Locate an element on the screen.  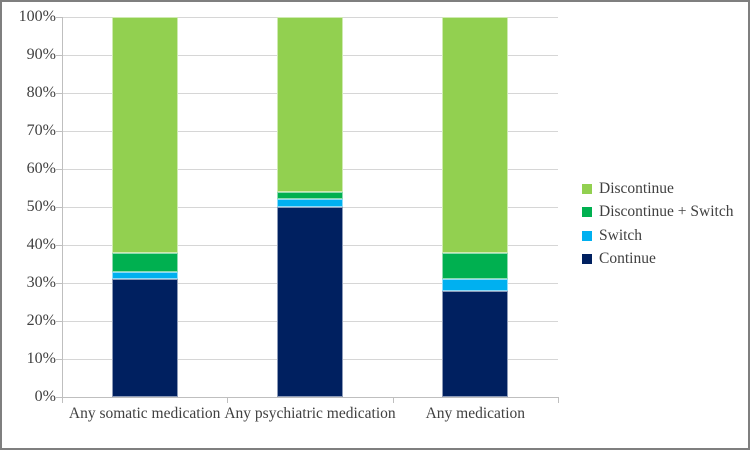
x-axis-category-label: Any psychiatric medication is located at coordinates (310, 413).